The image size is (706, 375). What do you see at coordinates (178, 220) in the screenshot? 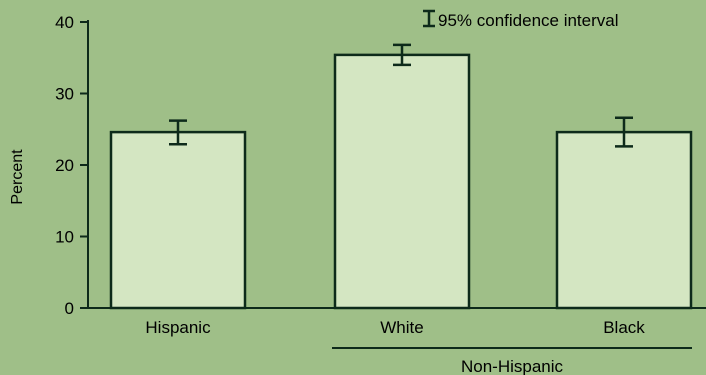
I see `bar-hispanic` at bounding box center [178, 220].